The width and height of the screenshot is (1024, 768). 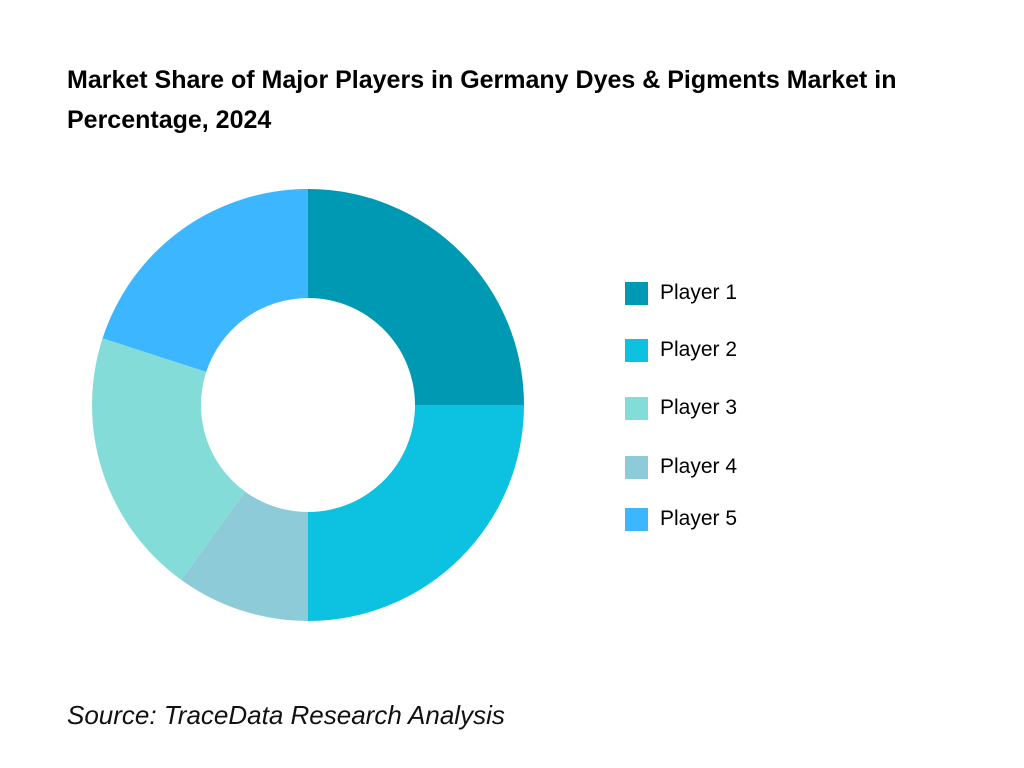 What do you see at coordinates (699, 292) in the screenshot?
I see `legend-label: Player 1` at bounding box center [699, 292].